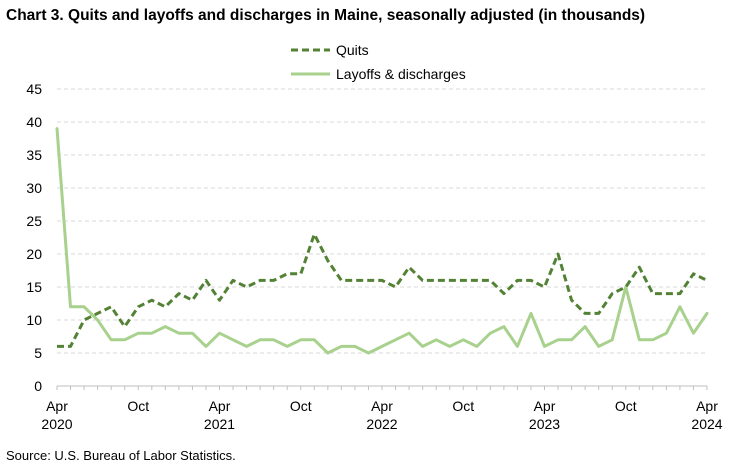  Describe the element at coordinates (544, 424) in the screenshot. I see `x-tick-label-year: 2023` at that location.